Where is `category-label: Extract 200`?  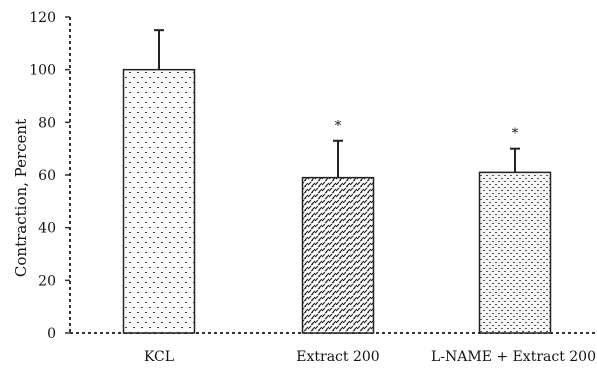
category-label: Extract 200 is located at coordinates (337, 357).